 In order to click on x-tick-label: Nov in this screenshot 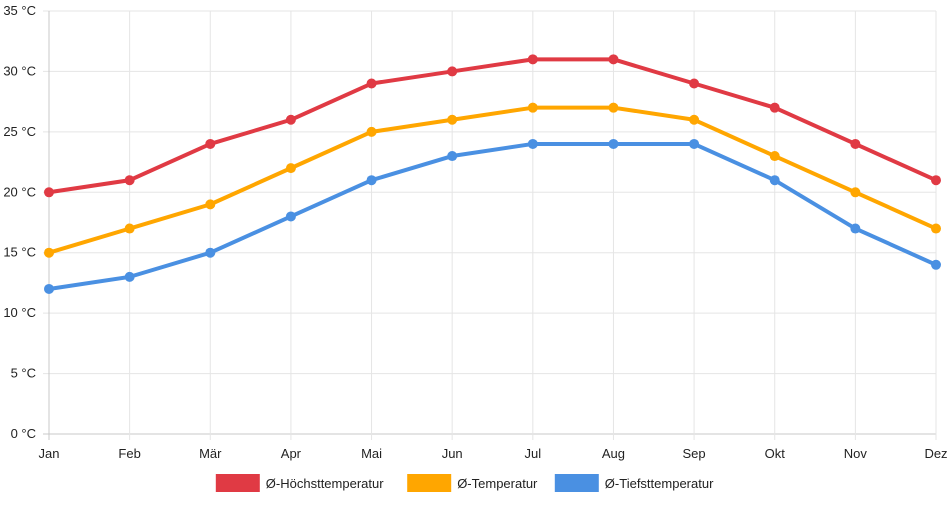, I will do `click(856, 453)`.